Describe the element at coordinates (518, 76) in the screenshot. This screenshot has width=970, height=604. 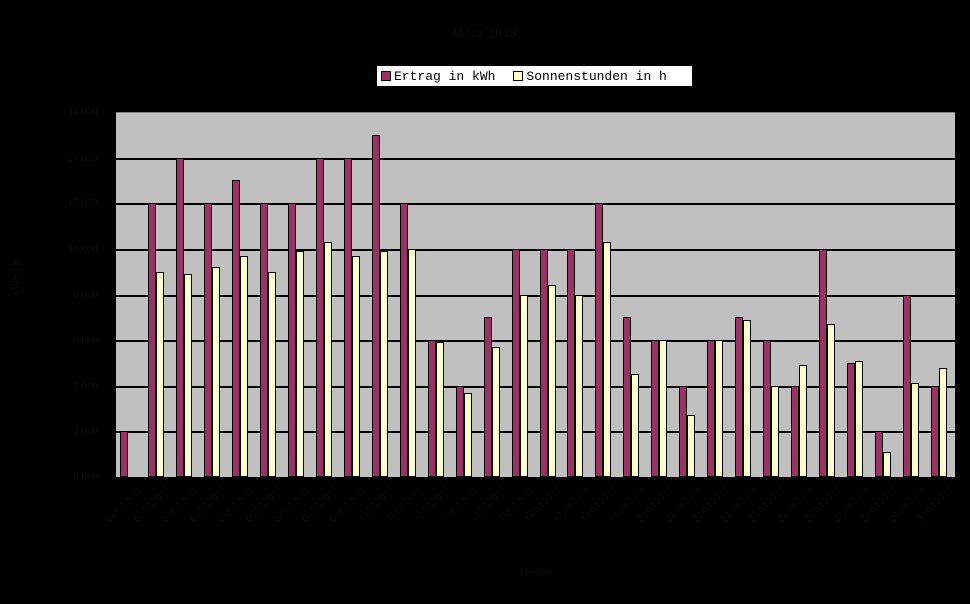
I see `legend-swatch-sonnenstunden` at that location.